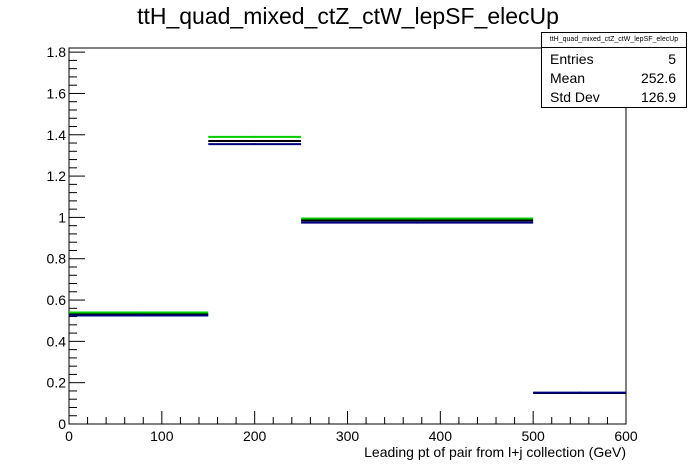 The image size is (696, 472). I want to click on x-tick-label: 300, so click(348, 436).